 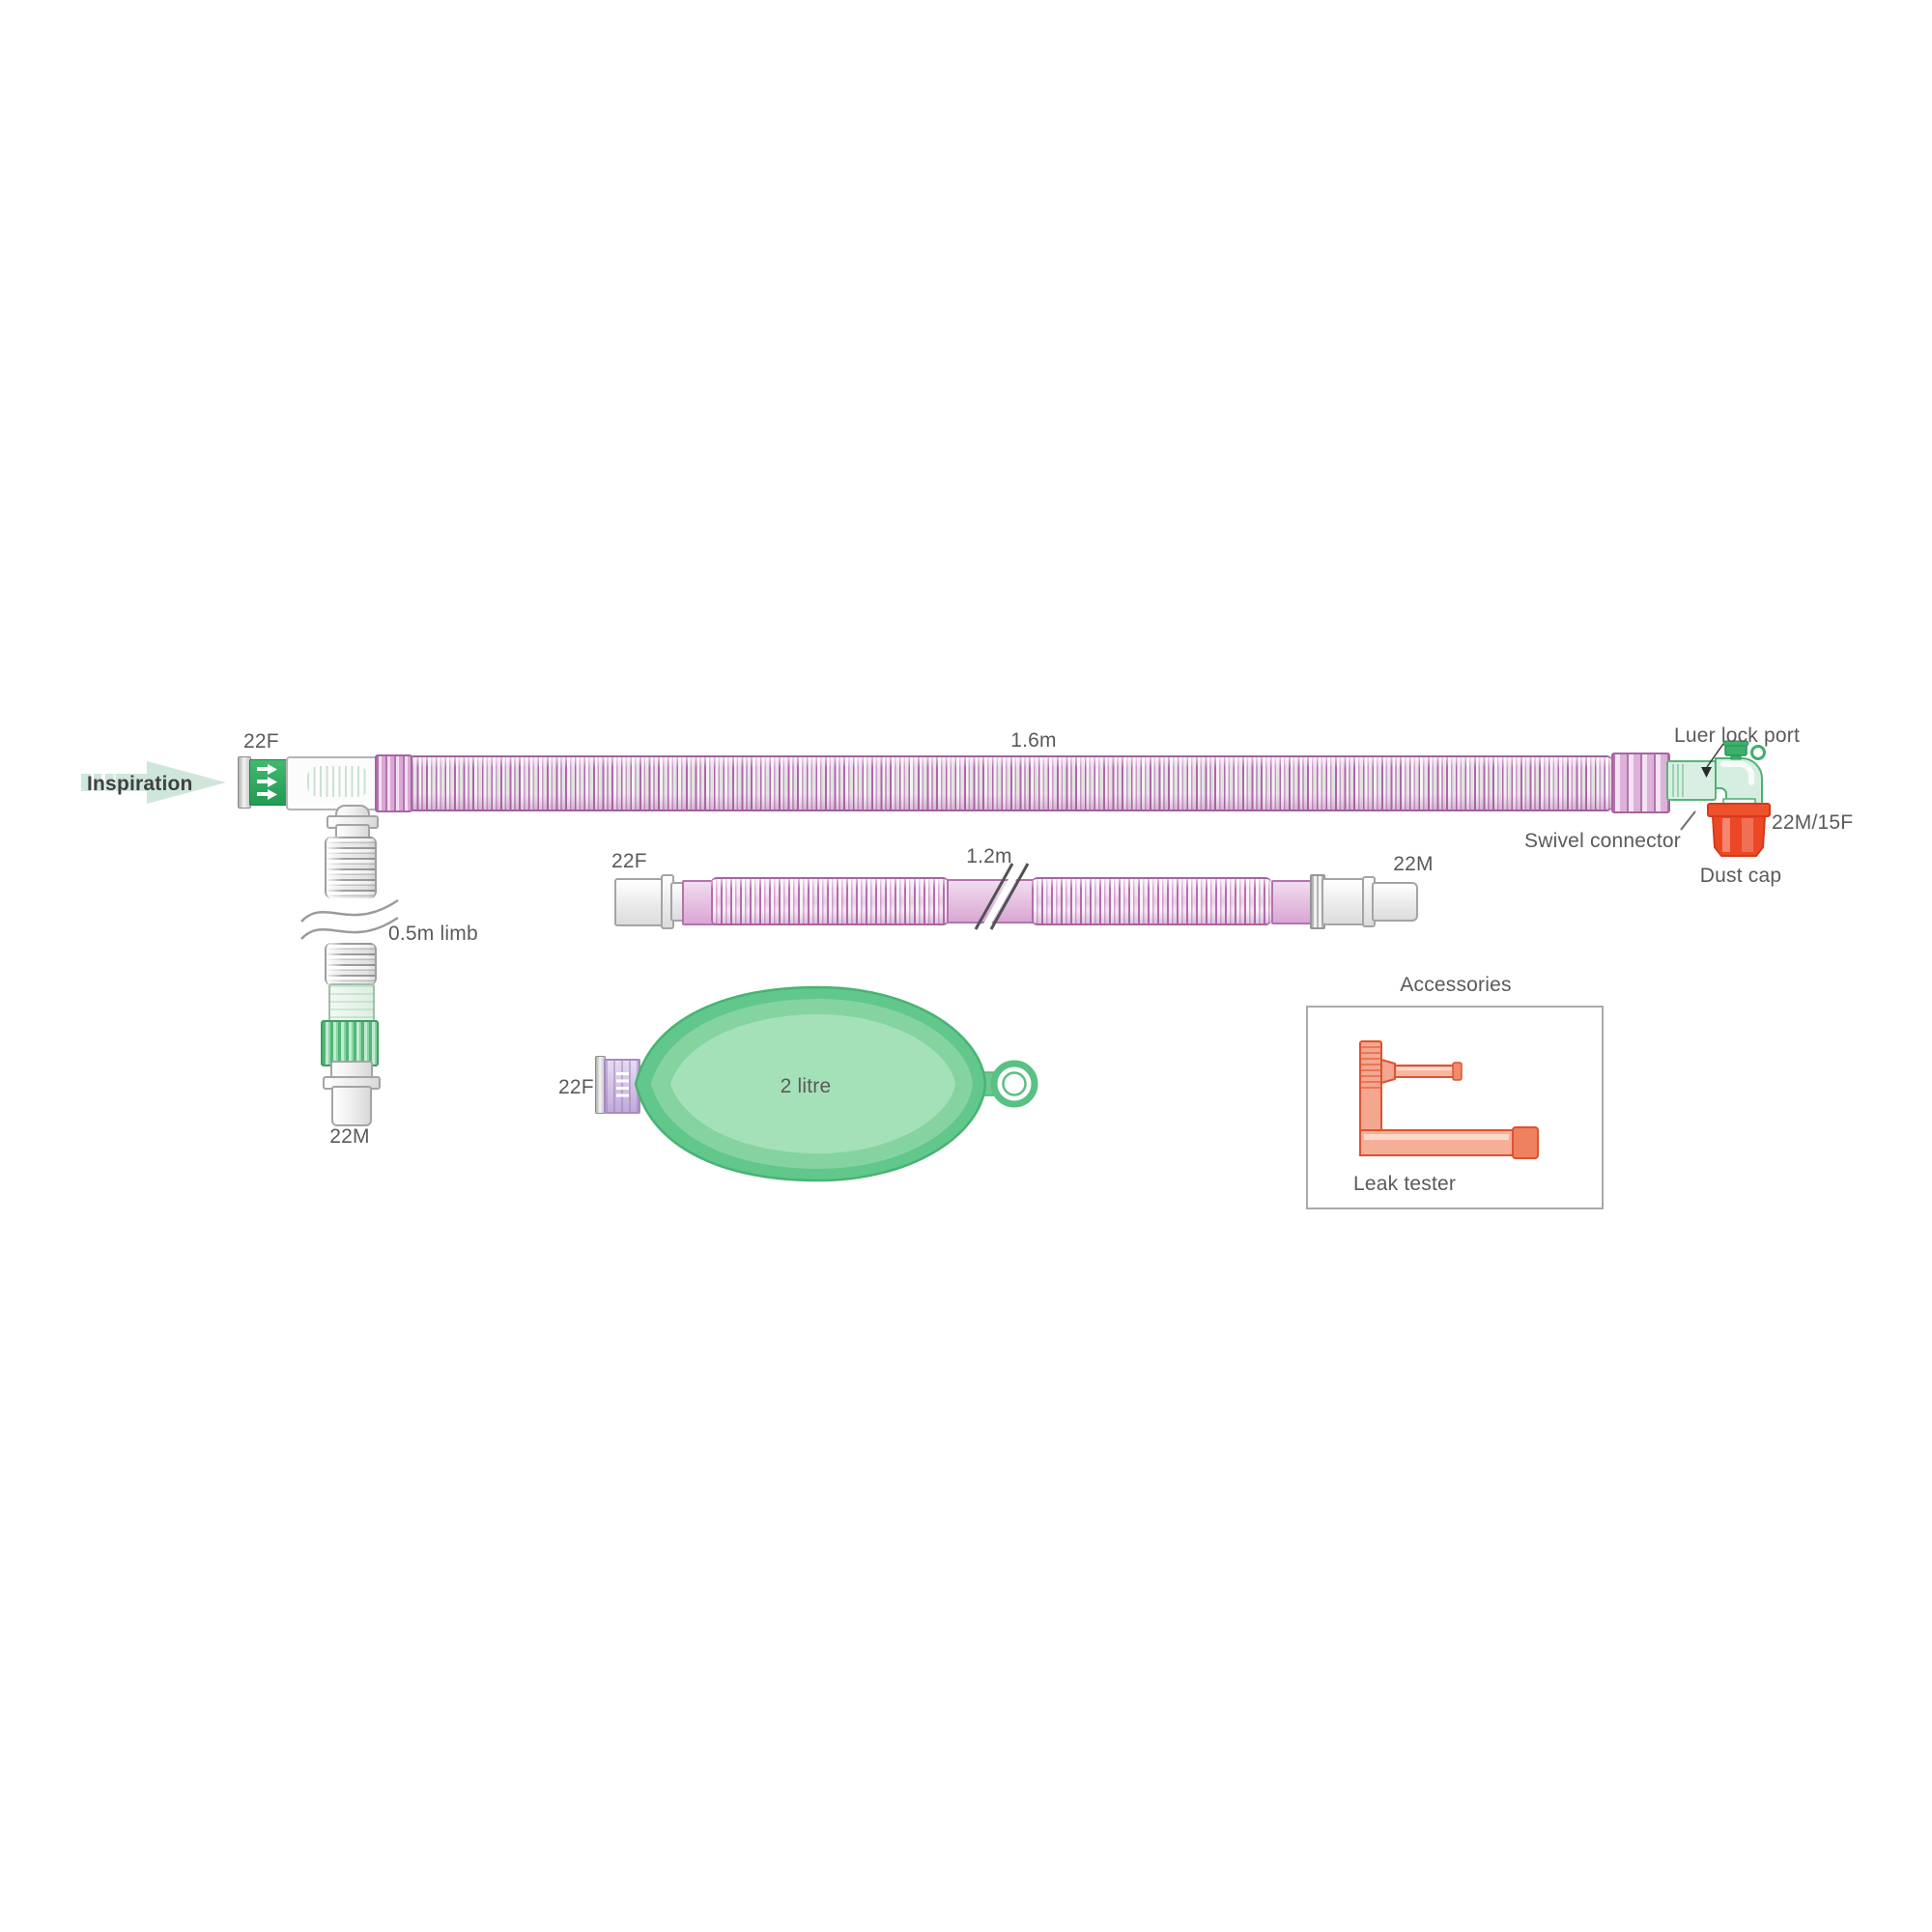 What do you see at coordinates (350, 1043) in the screenshot?
I see `limb-green-collar` at bounding box center [350, 1043].